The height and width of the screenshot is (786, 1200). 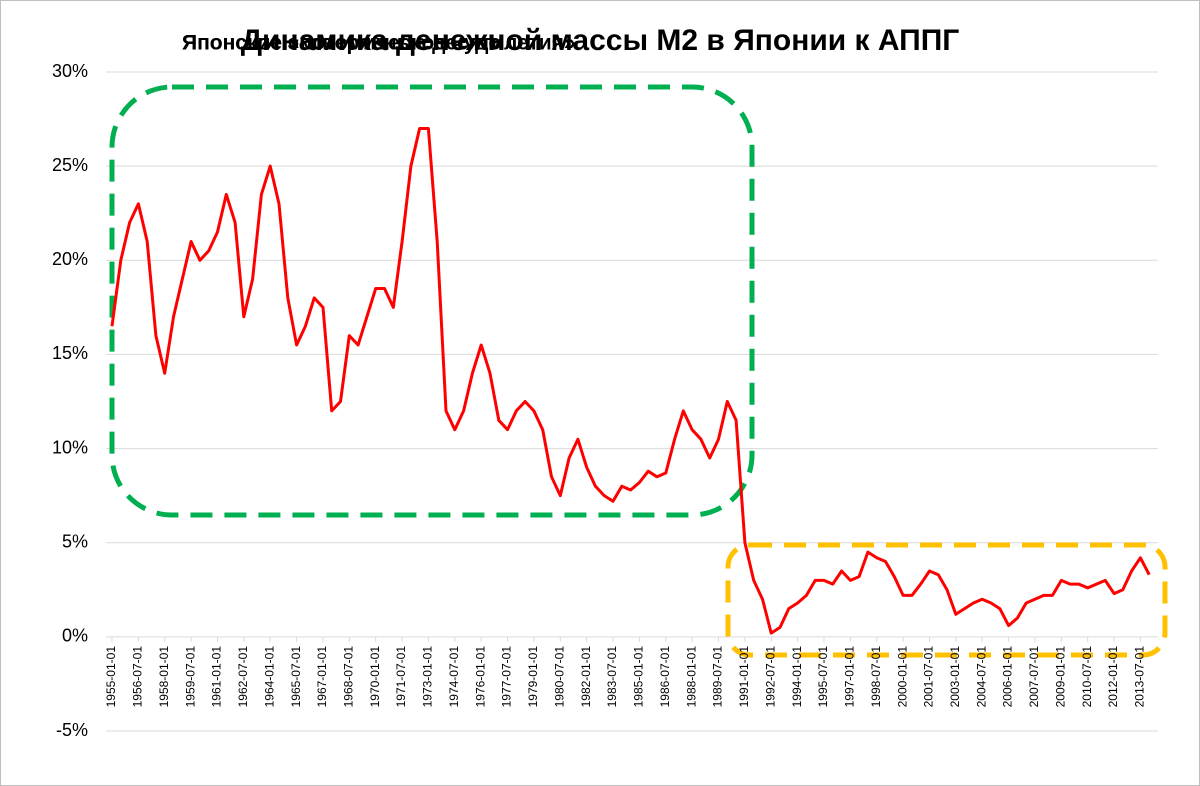 I want to click on x-tick-label: 1988-01-01, so click(x=691, y=677).